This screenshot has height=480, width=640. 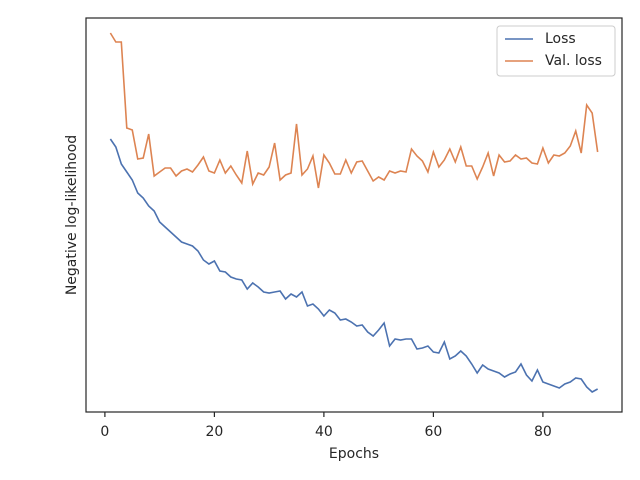 What do you see at coordinates (543, 432) in the screenshot?
I see `x-tick-label: 80` at bounding box center [543, 432].